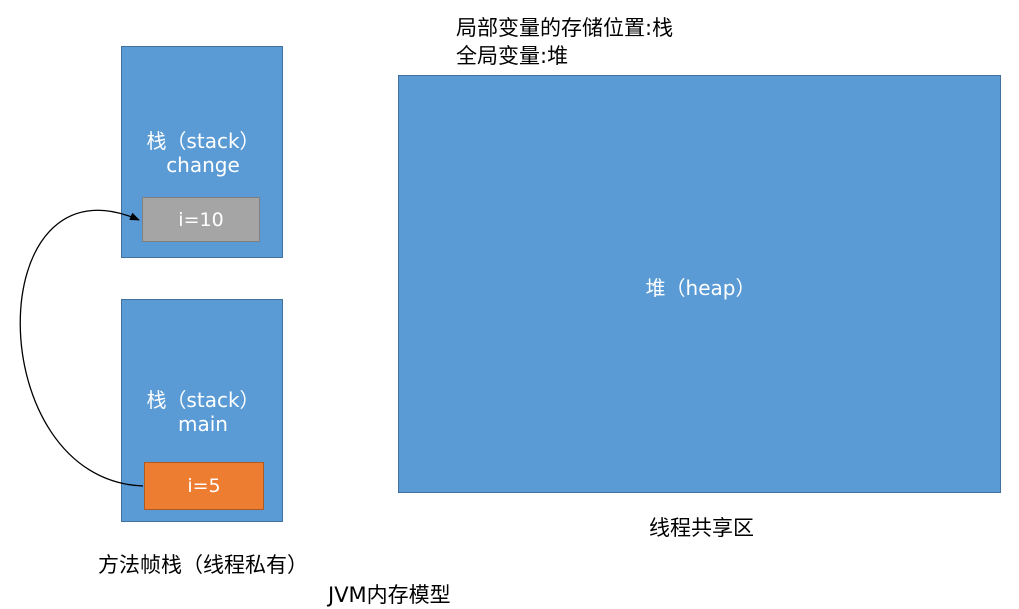 The width and height of the screenshot is (1019, 609). I want to click on variable-cell-i5: i=5, so click(204, 486).